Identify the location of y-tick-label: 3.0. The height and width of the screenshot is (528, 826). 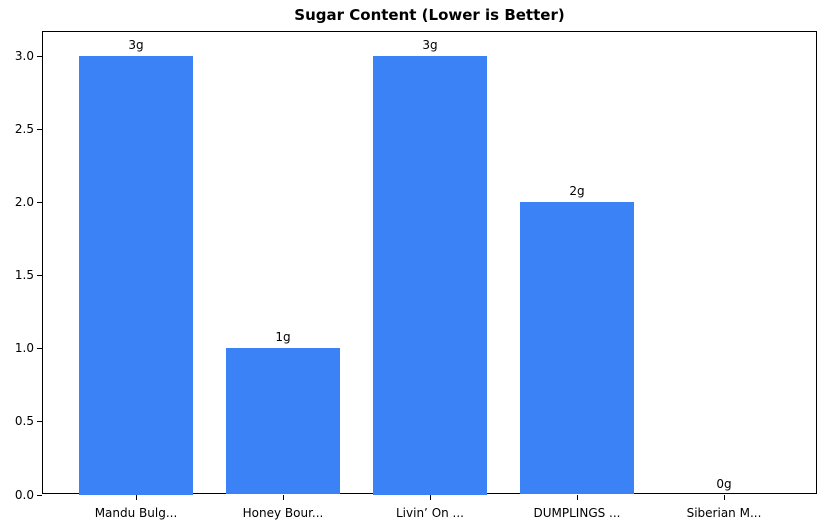
(24, 55).